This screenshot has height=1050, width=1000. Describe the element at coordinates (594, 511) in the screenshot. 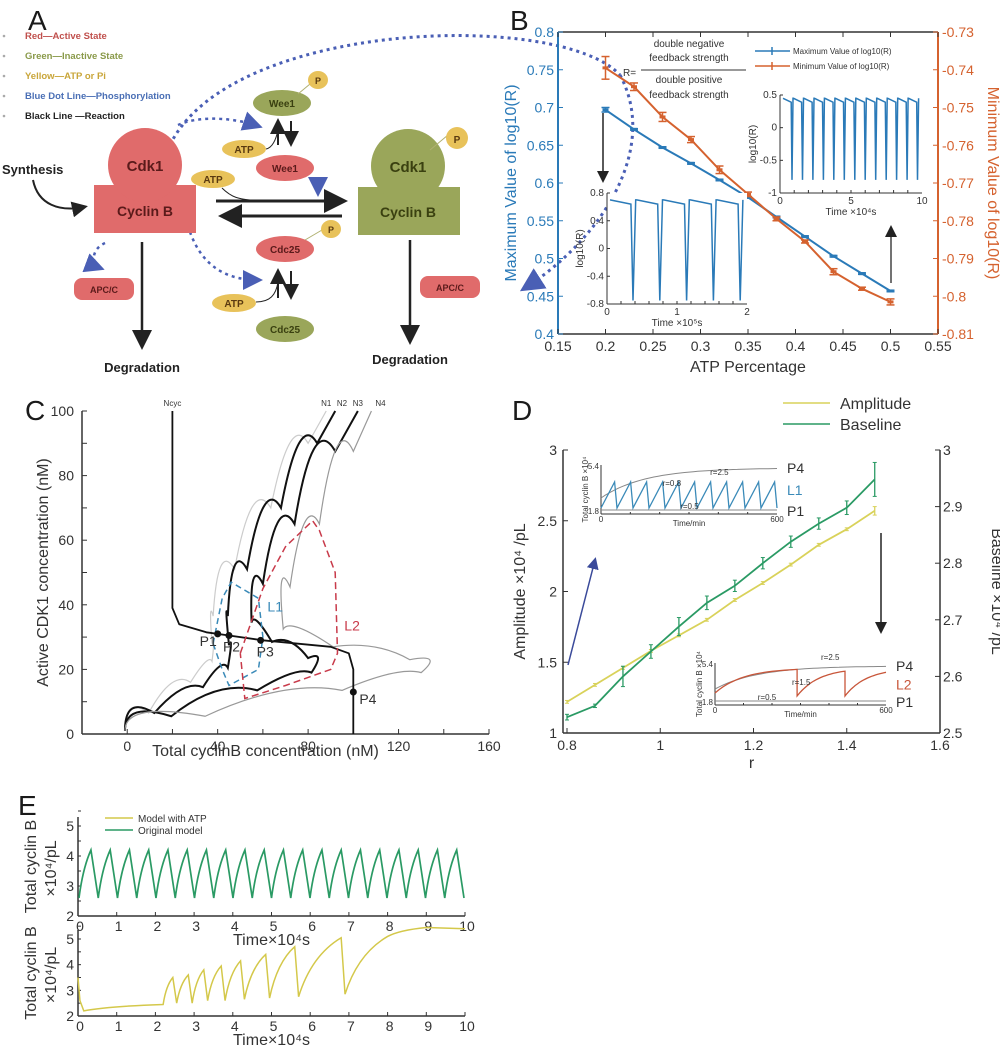

I see `inset-ymin: 1.8` at that location.